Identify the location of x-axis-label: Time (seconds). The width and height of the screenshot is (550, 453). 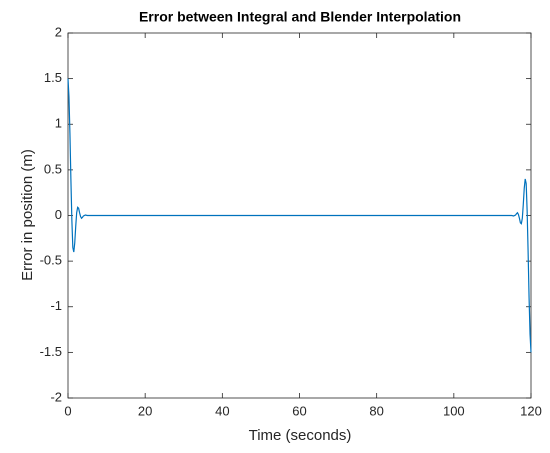
(300, 435).